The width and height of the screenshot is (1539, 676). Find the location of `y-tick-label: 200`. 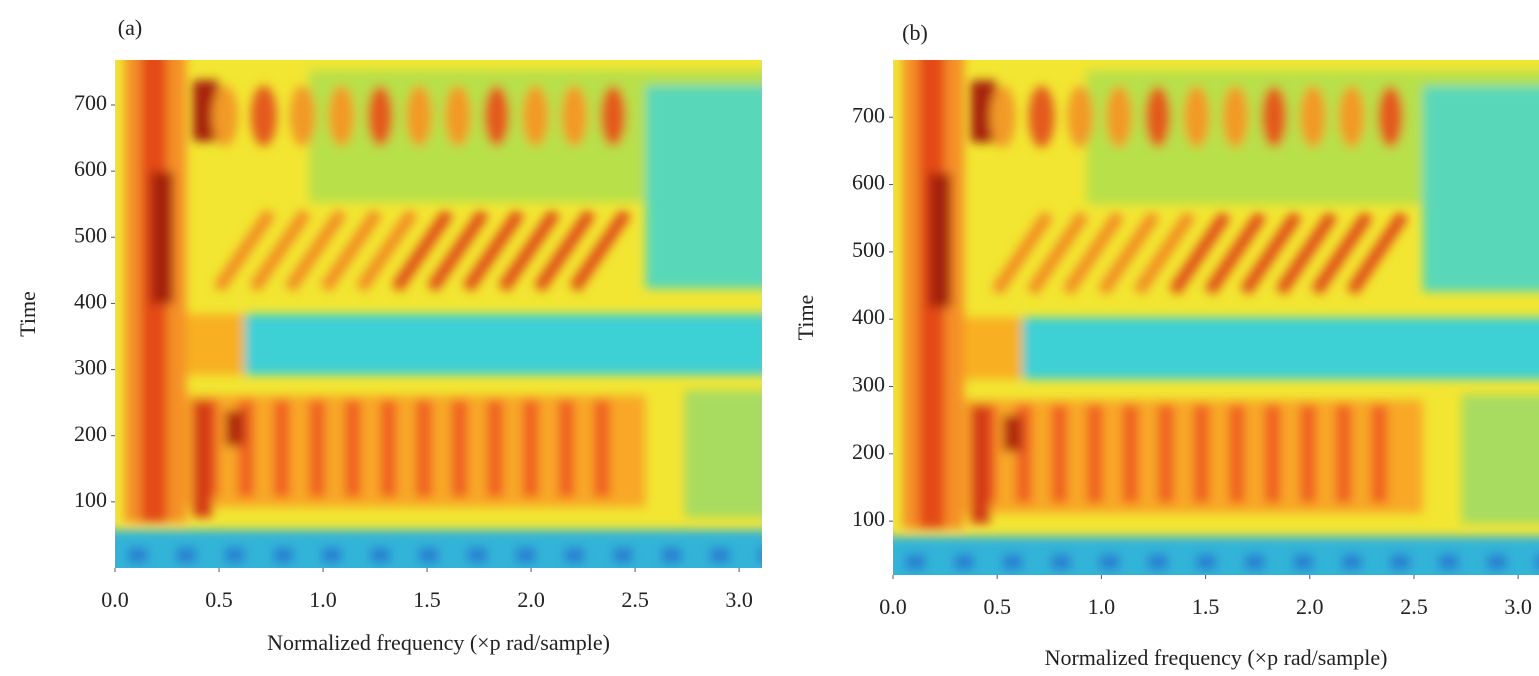

y-tick-label: 200 is located at coordinates (90, 433).